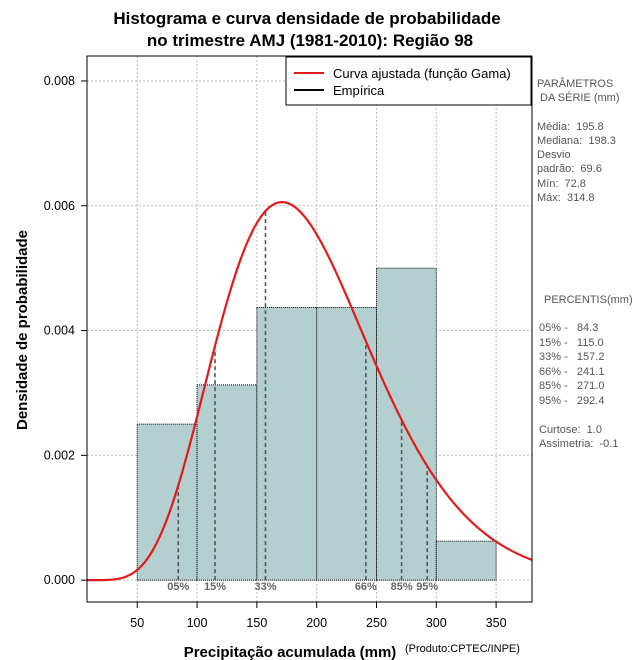 This screenshot has width=640, height=660. Describe the element at coordinates (568, 328) in the screenshot. I see `percentil-05: 05% - 84.3` at that location.